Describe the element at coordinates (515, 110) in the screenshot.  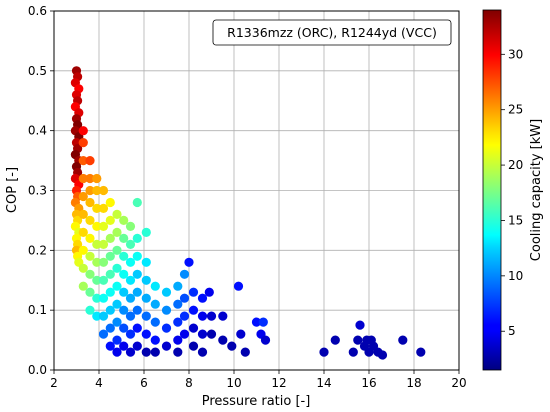
I see `colorbar-tick-label: 25` at that location.